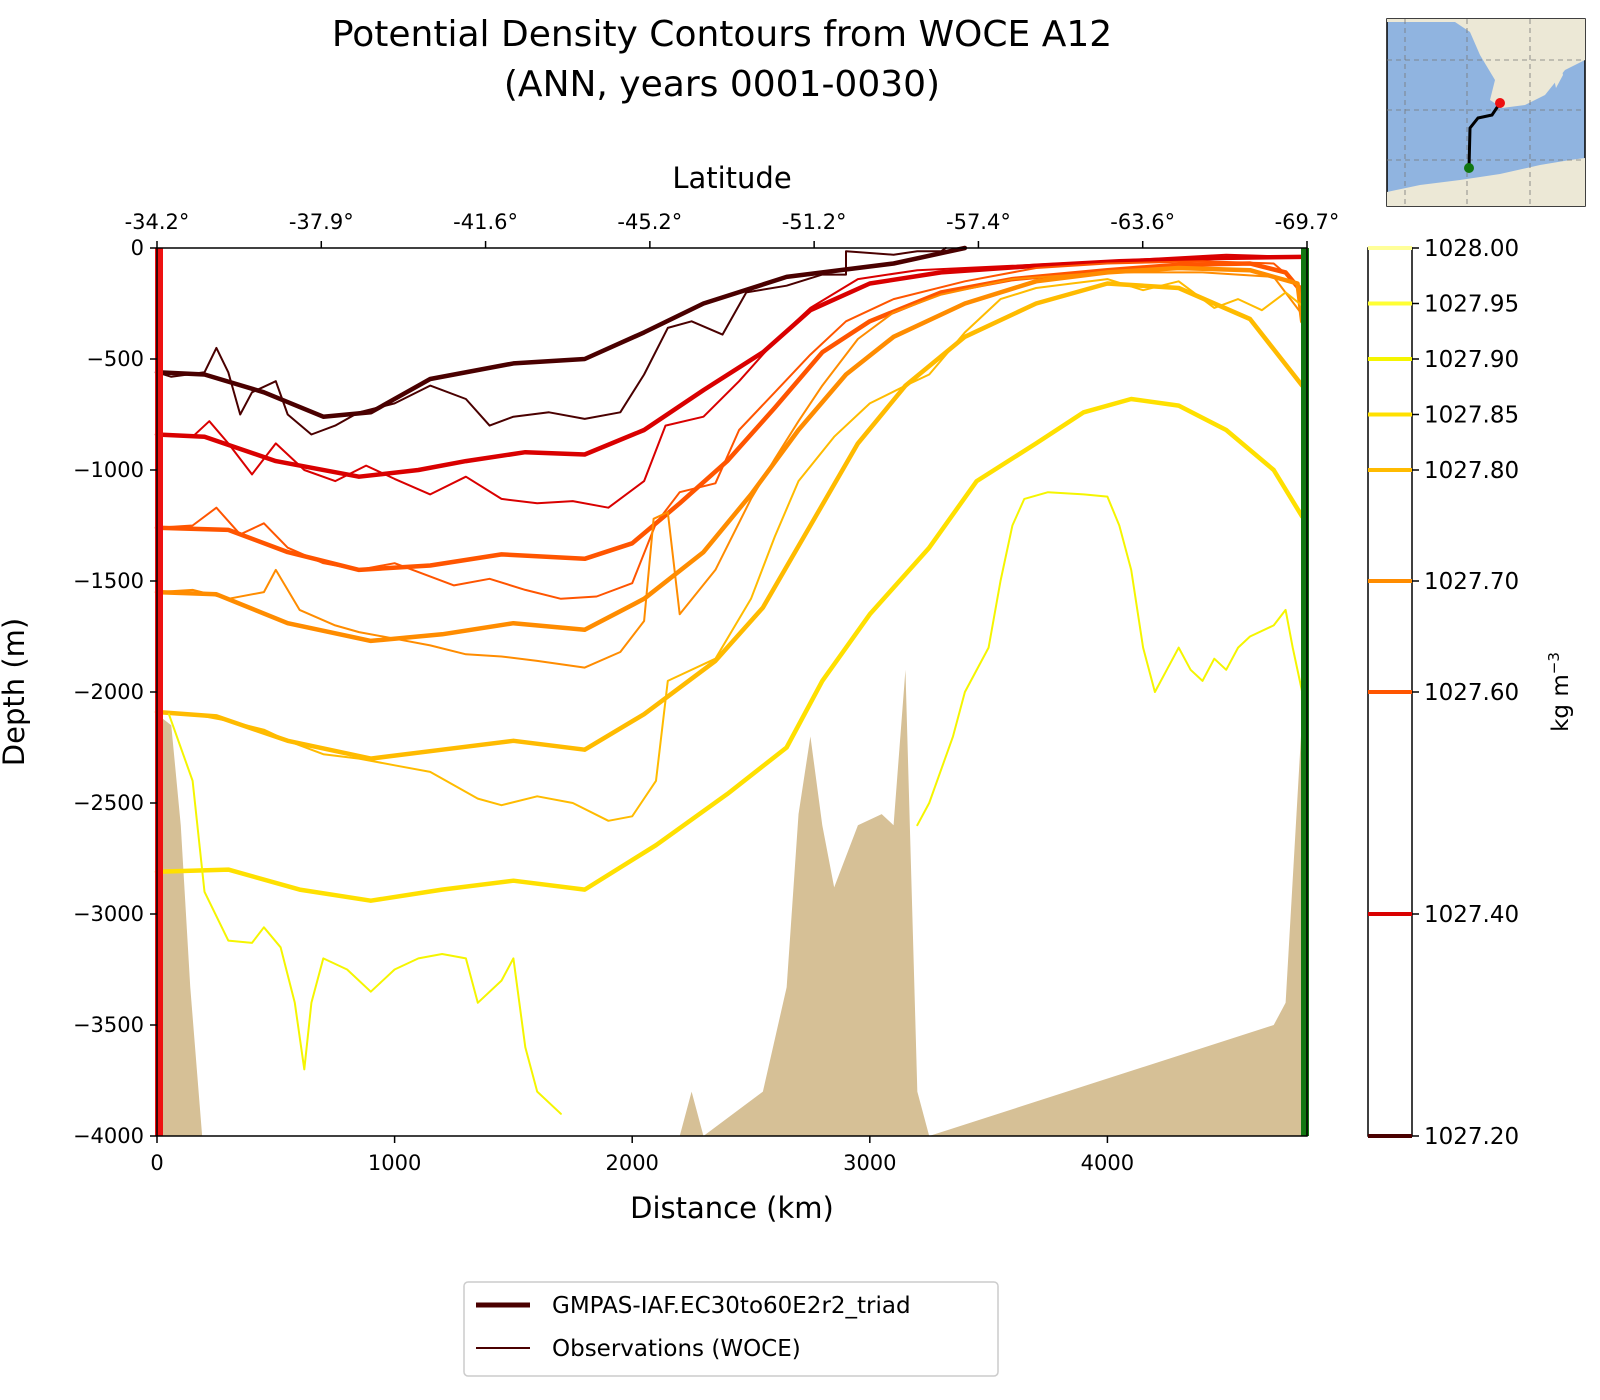 Image resolution: width=1600 pixels, height=1400 pixels. I want to click on africa-landmass, so click(1486, 63).